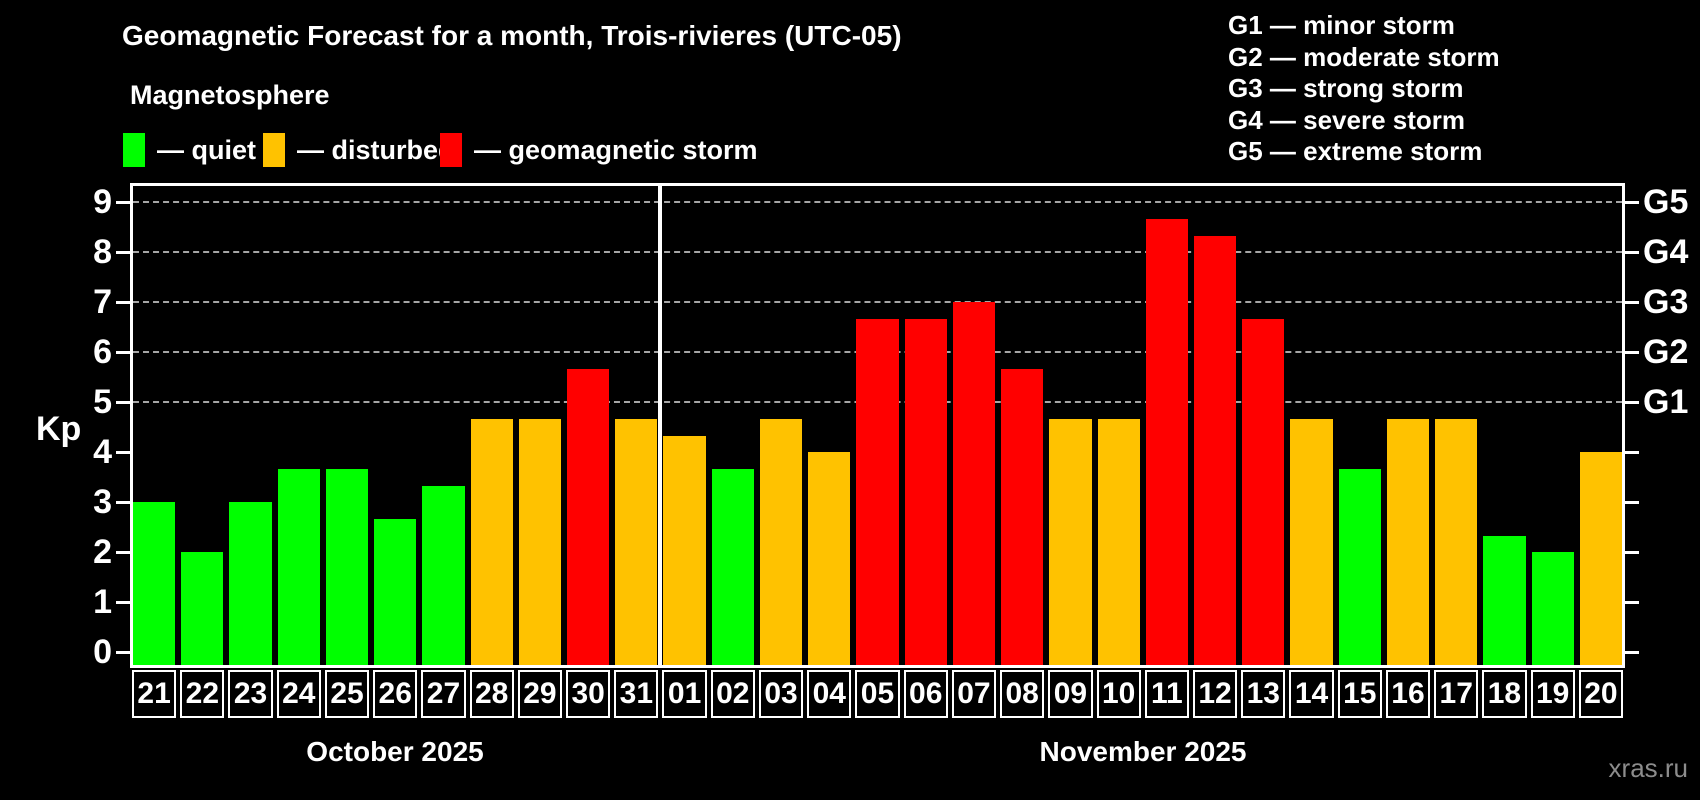  What do you see at coordinates (102, 202) in the screenshot?
I see `y-tick-label-9: 9` at bounding box center [102, 202].